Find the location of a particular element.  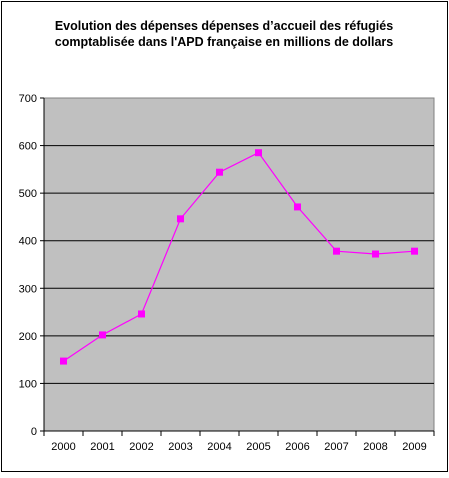

x-tick-label-2001: 2001 is located at coordinates (102, 447).